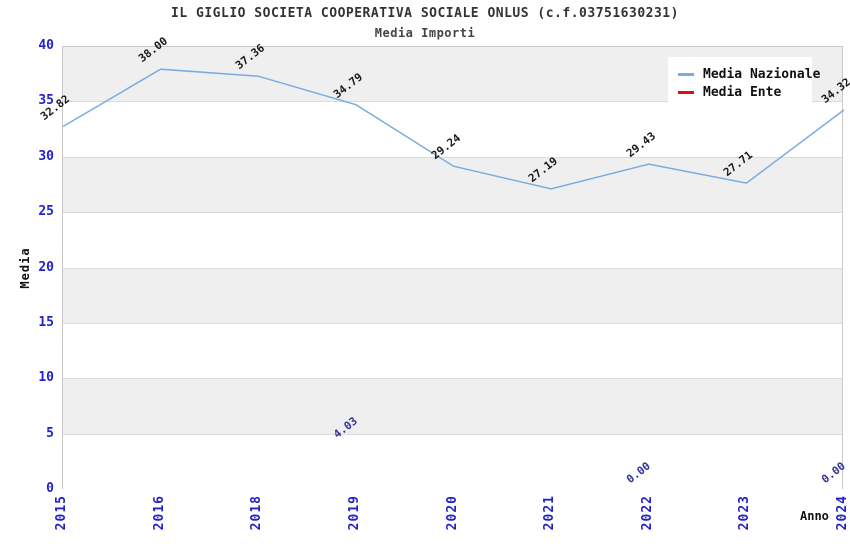 The width and height of the screenshot is (850, 550). What do you see at coordinates (50, 433) in the screenshot?
I see `y-tick-label: 5` at bounding box center [50, 433].